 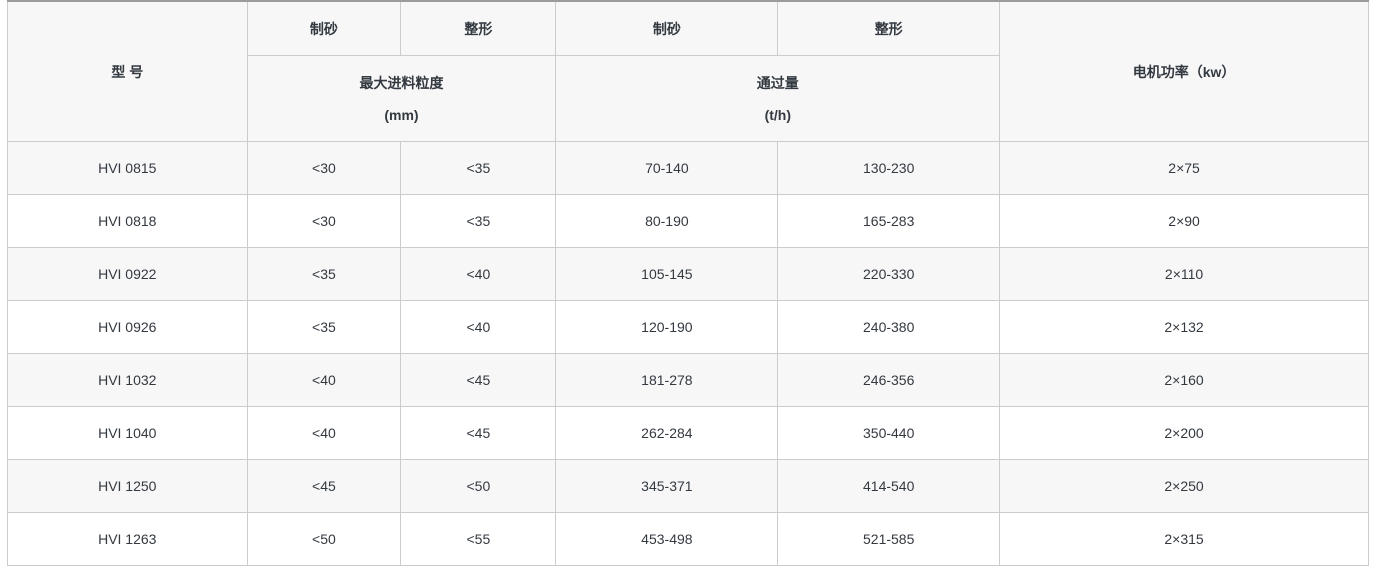 I want to click on cell-throughput-sand: 70-140, so click(x=667, y=168).